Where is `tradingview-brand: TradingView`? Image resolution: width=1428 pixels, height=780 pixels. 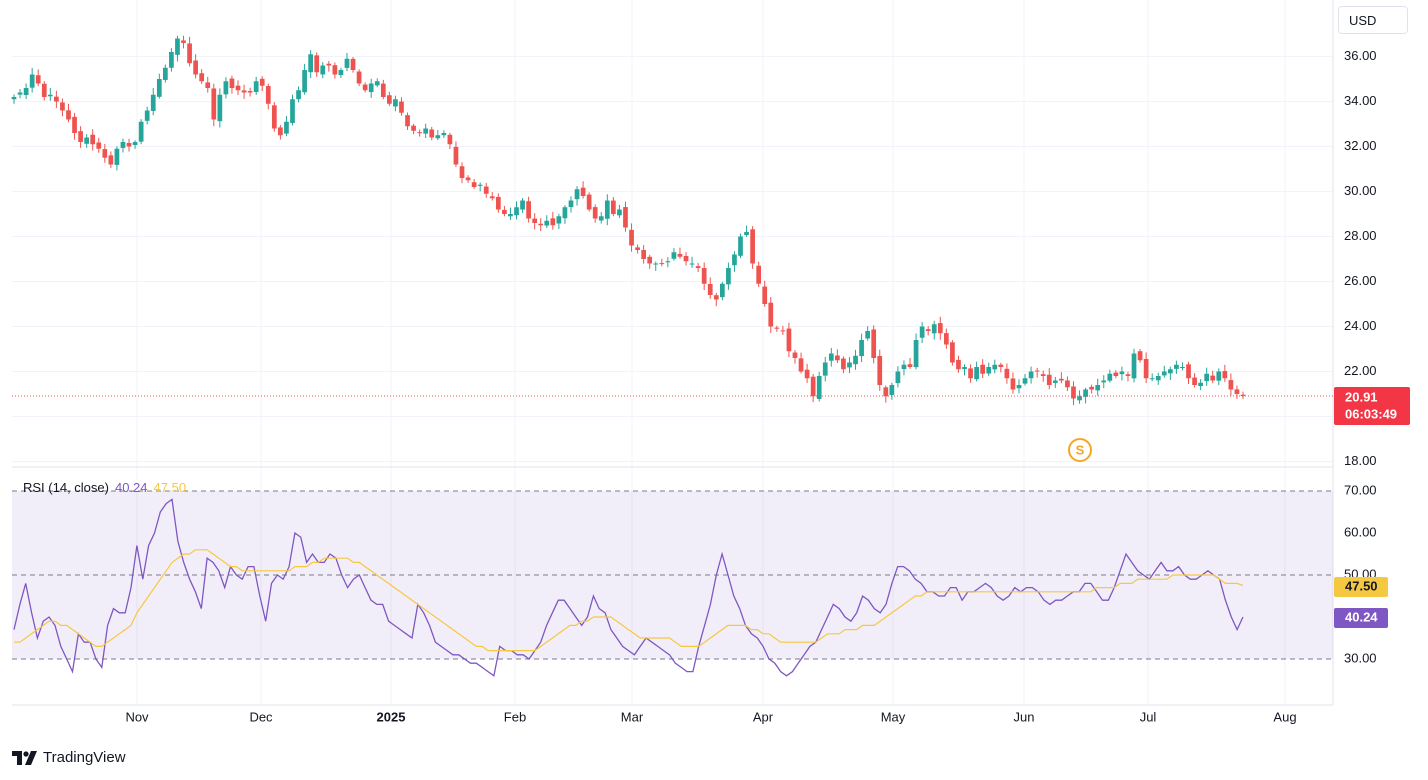 tradingview-brand: TradingView is located at coordinates (69, 757).